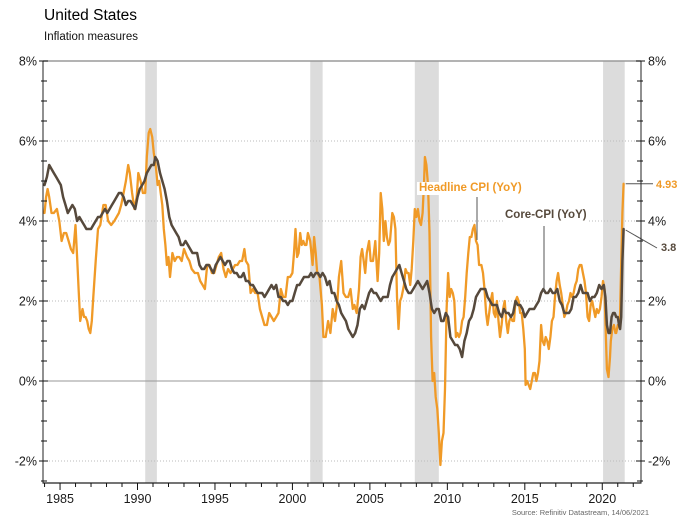 This screenshot has height=530, width=696. What do you see at coordinates (91, 15) in the screenshot?
I see `chart-title: United States` at bounding box center [91, 15].